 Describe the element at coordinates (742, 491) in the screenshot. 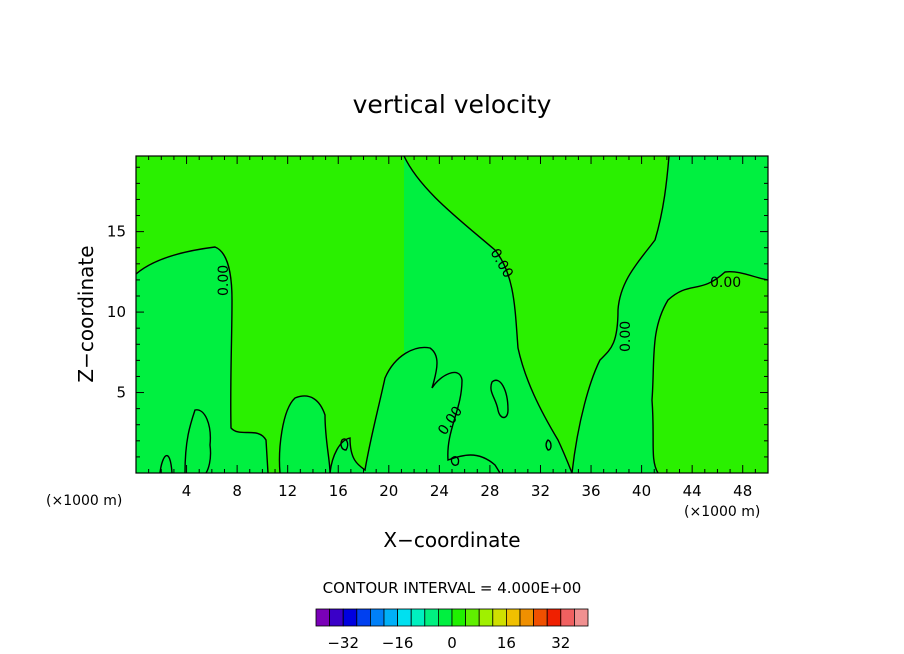

I see `x-tick-label: 48` at that location.